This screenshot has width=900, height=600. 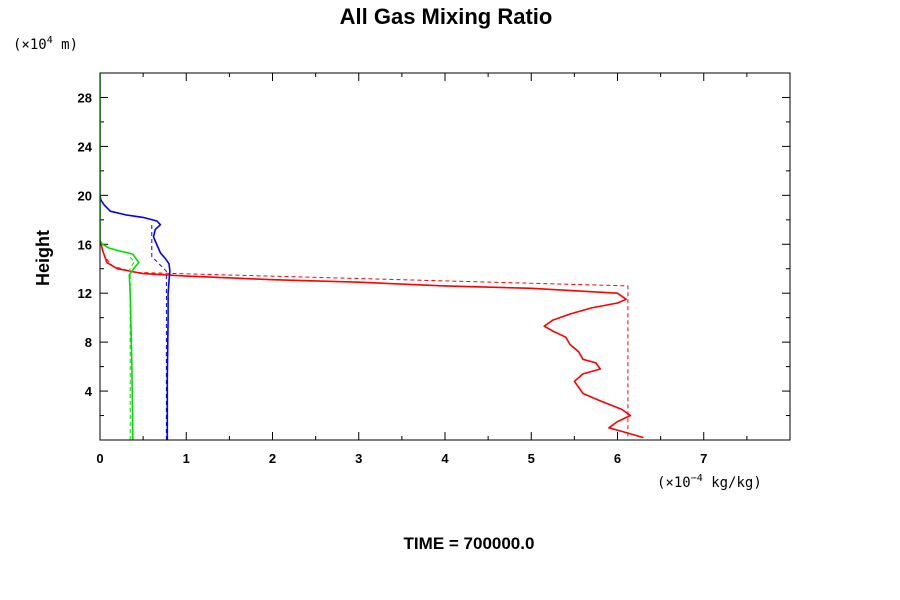 What do you see at coordinates (272, 458) in the screenshot?
I see `x-tick-label: 2` at bounding box center [272, 458].